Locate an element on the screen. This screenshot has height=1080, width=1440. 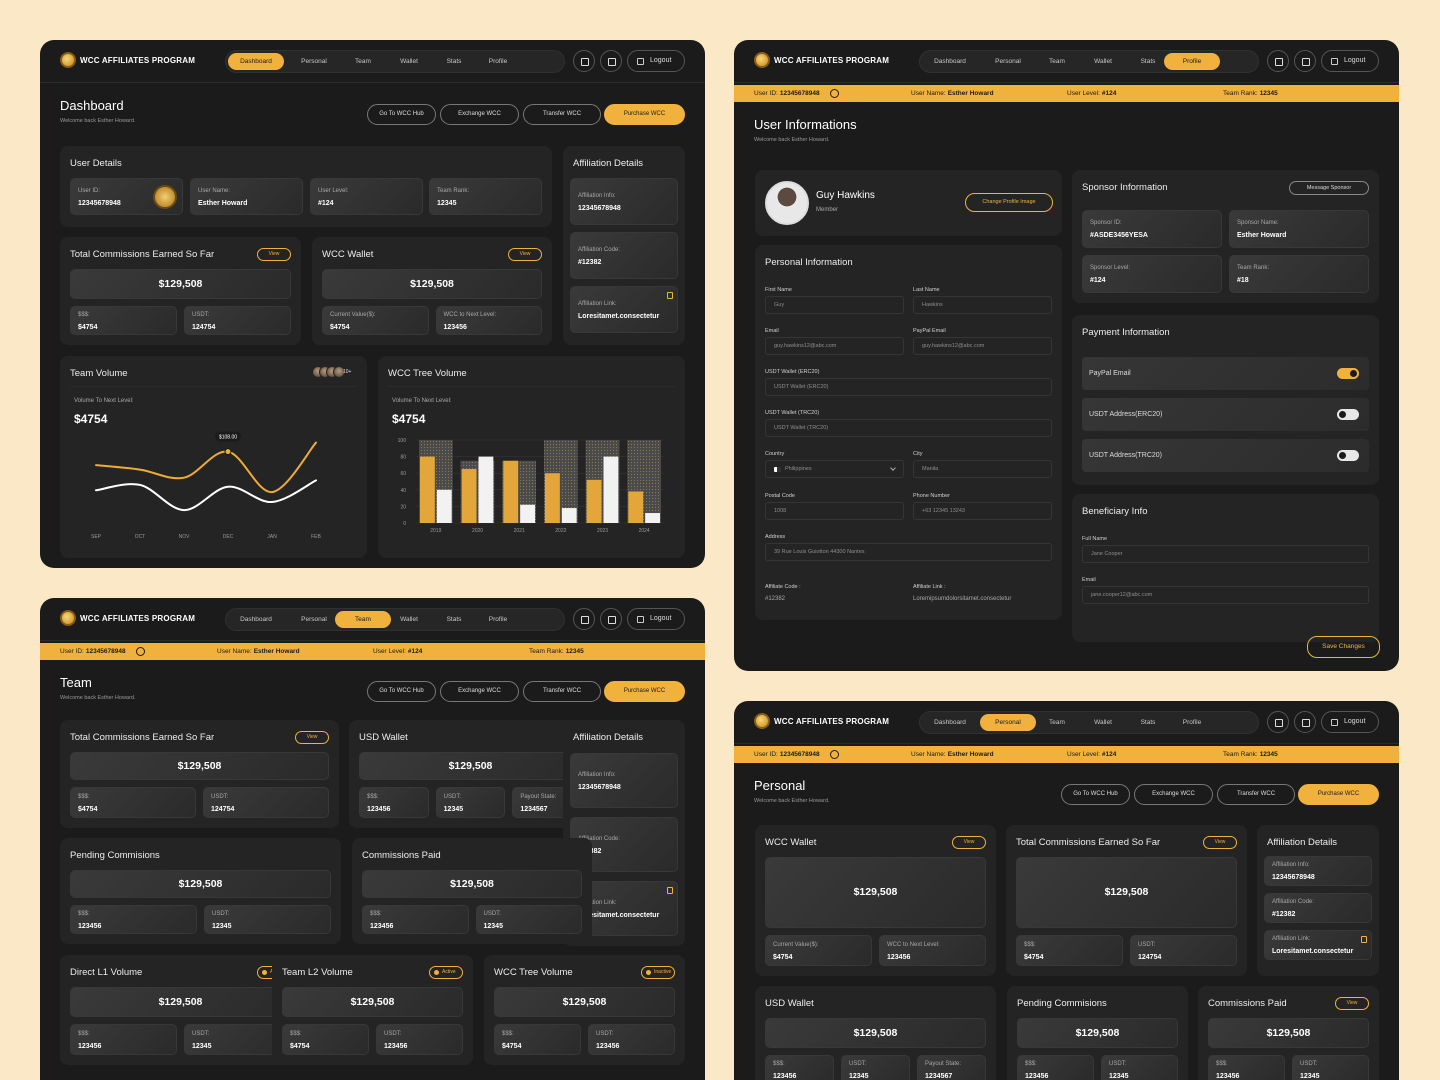
input: 39 Rue Louis Guiotton 44300 Nantes is located at coordinates (908, 552).